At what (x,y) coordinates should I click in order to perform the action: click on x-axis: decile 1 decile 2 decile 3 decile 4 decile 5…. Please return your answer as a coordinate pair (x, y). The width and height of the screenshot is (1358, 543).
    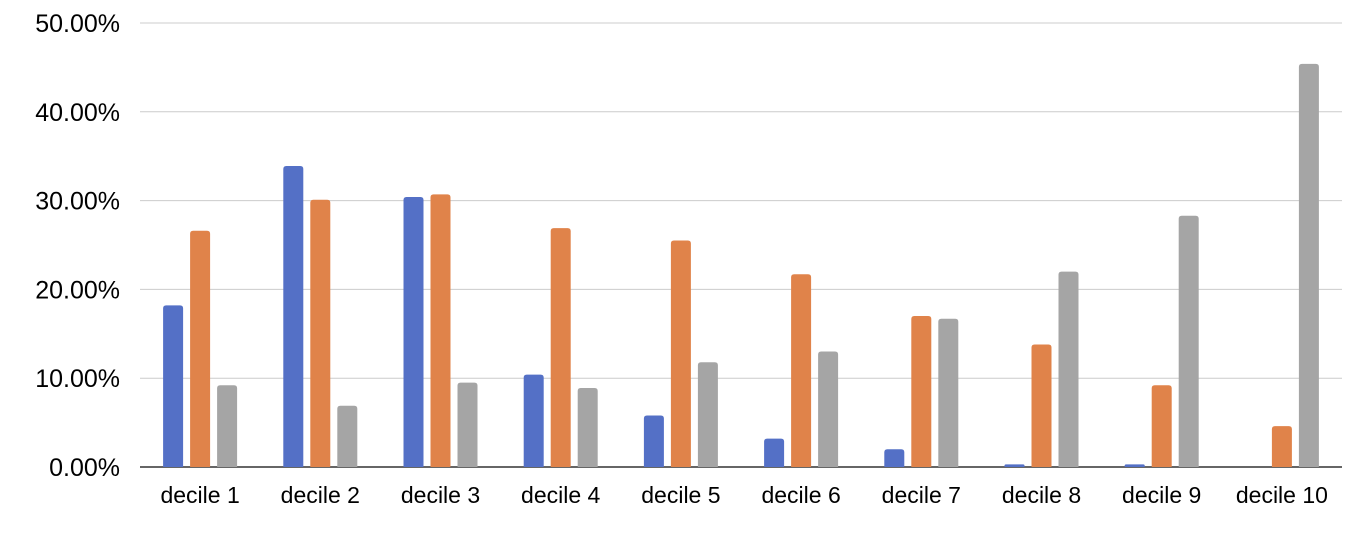
    Looking at the image, I should click on (743, 495).